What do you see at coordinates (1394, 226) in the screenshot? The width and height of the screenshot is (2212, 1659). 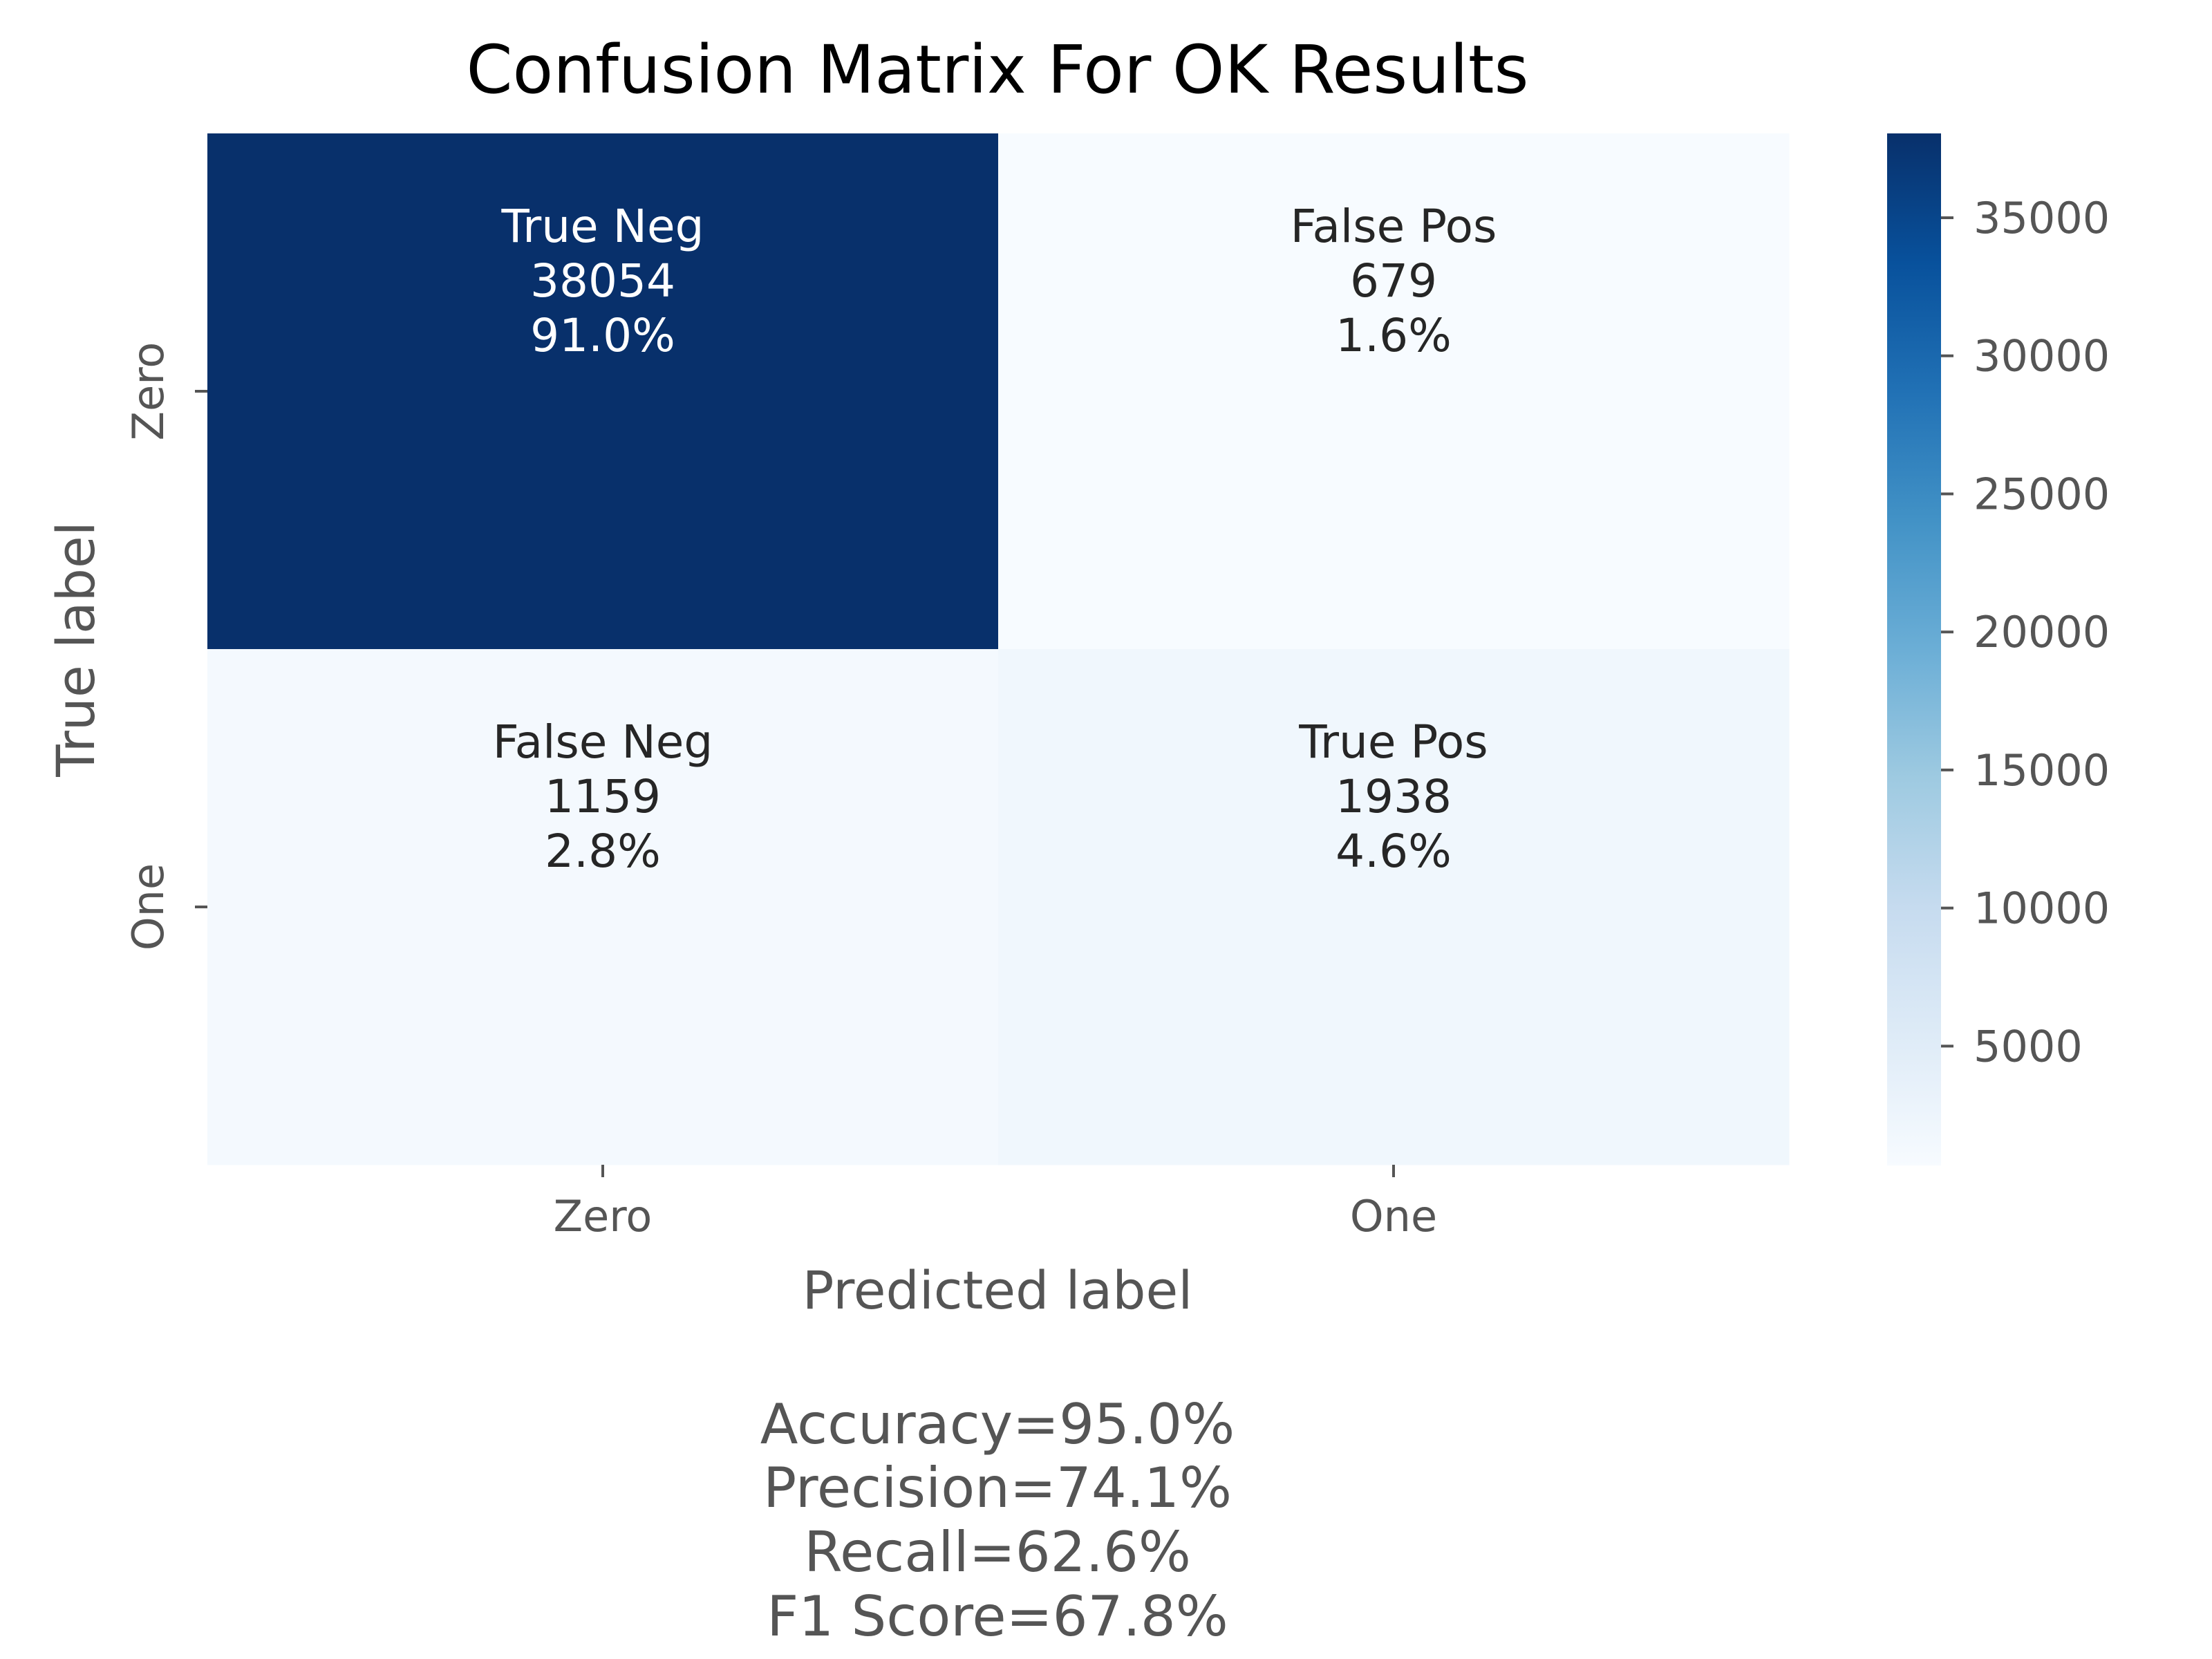 I see `cell-name-label: False Pos` at bounding box center [1394, 226].